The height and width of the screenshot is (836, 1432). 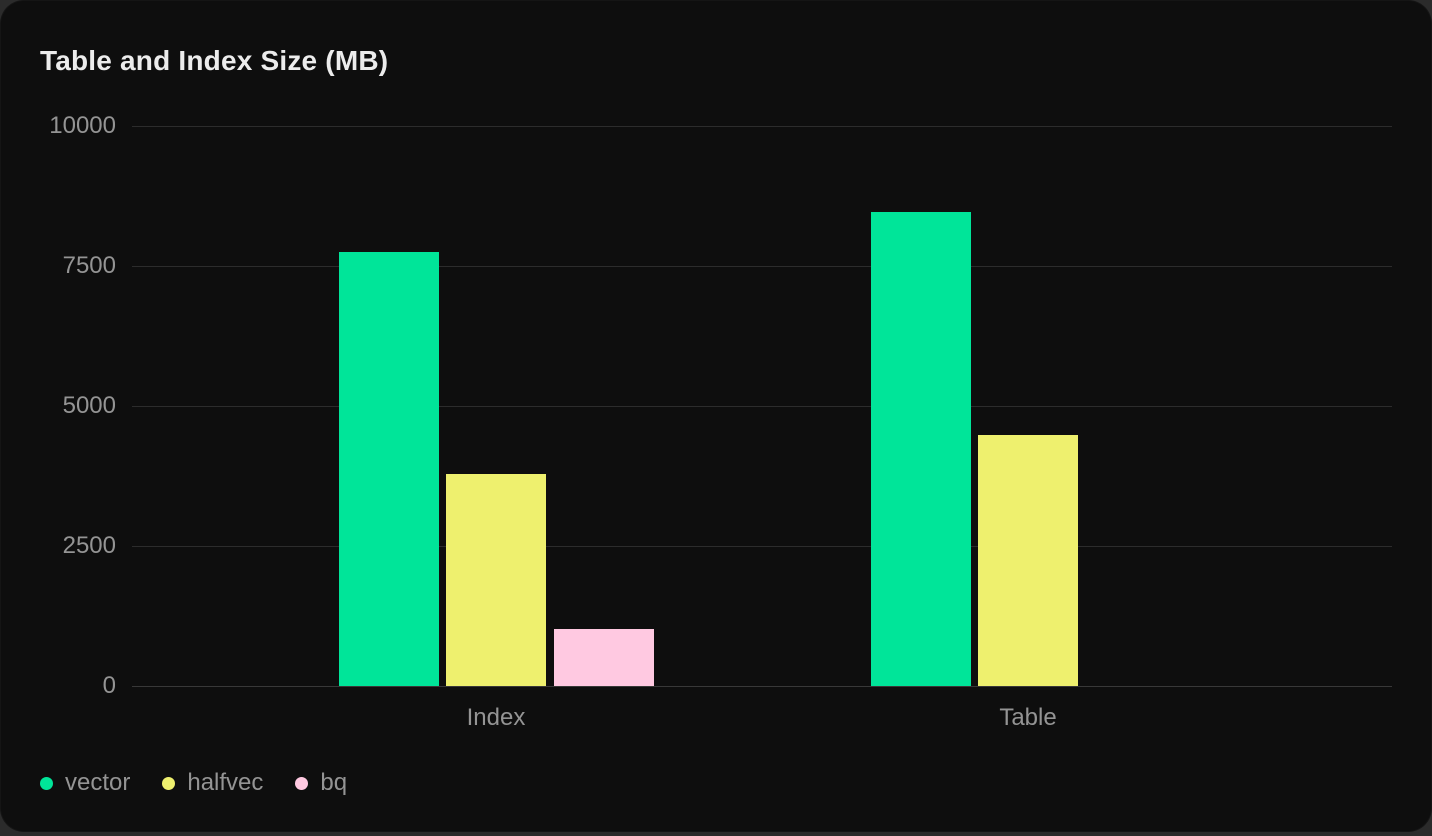 I want to click on x-axis-label-index: Index, so click(x=496, y=717).